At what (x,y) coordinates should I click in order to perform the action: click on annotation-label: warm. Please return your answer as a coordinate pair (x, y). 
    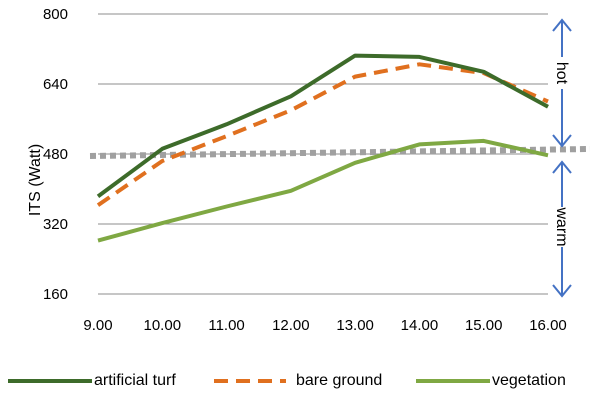
    Looking at the image, I should click on (561, 226).